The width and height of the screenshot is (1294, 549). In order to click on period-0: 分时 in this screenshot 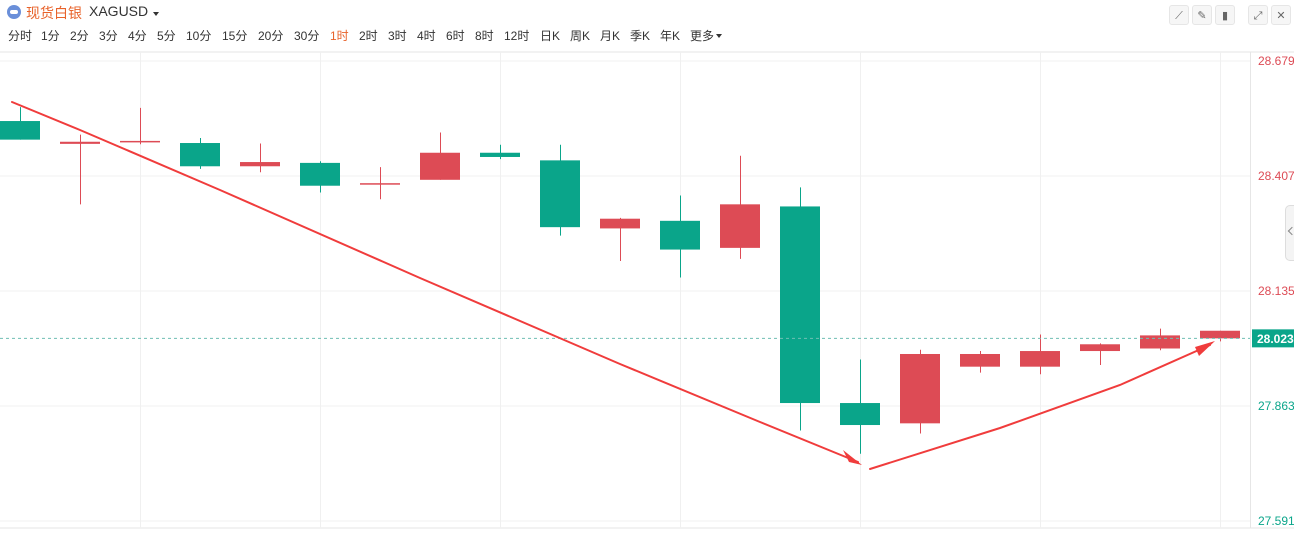, I will do `click(20, 36)`.